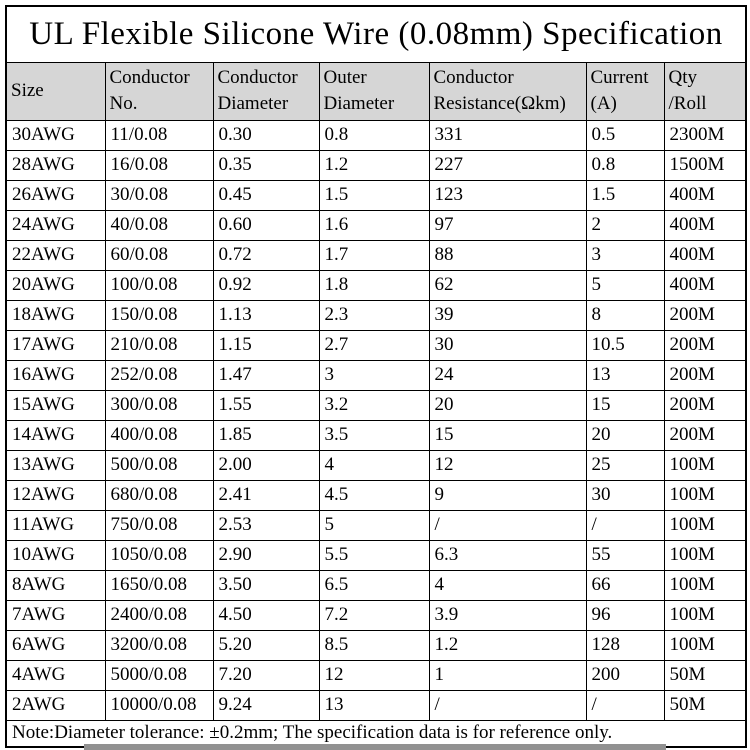 This screenshot has height=750, width=750. Describe the element at coordinates (159, 315) in the screenshot. I see `table-cell: 150/0.08` at that location.